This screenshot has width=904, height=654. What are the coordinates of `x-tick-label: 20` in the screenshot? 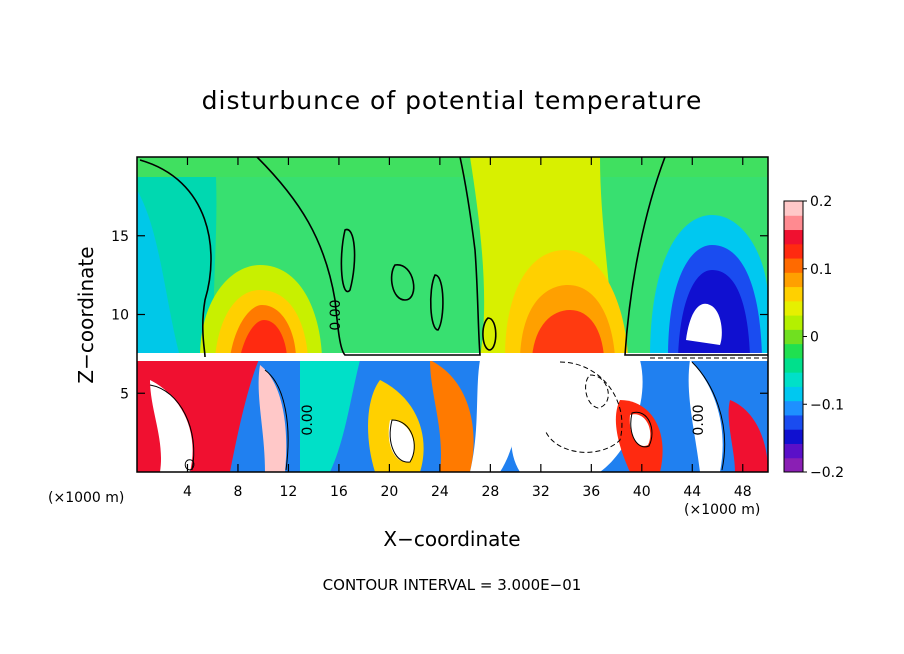 It's located at (389, 492).